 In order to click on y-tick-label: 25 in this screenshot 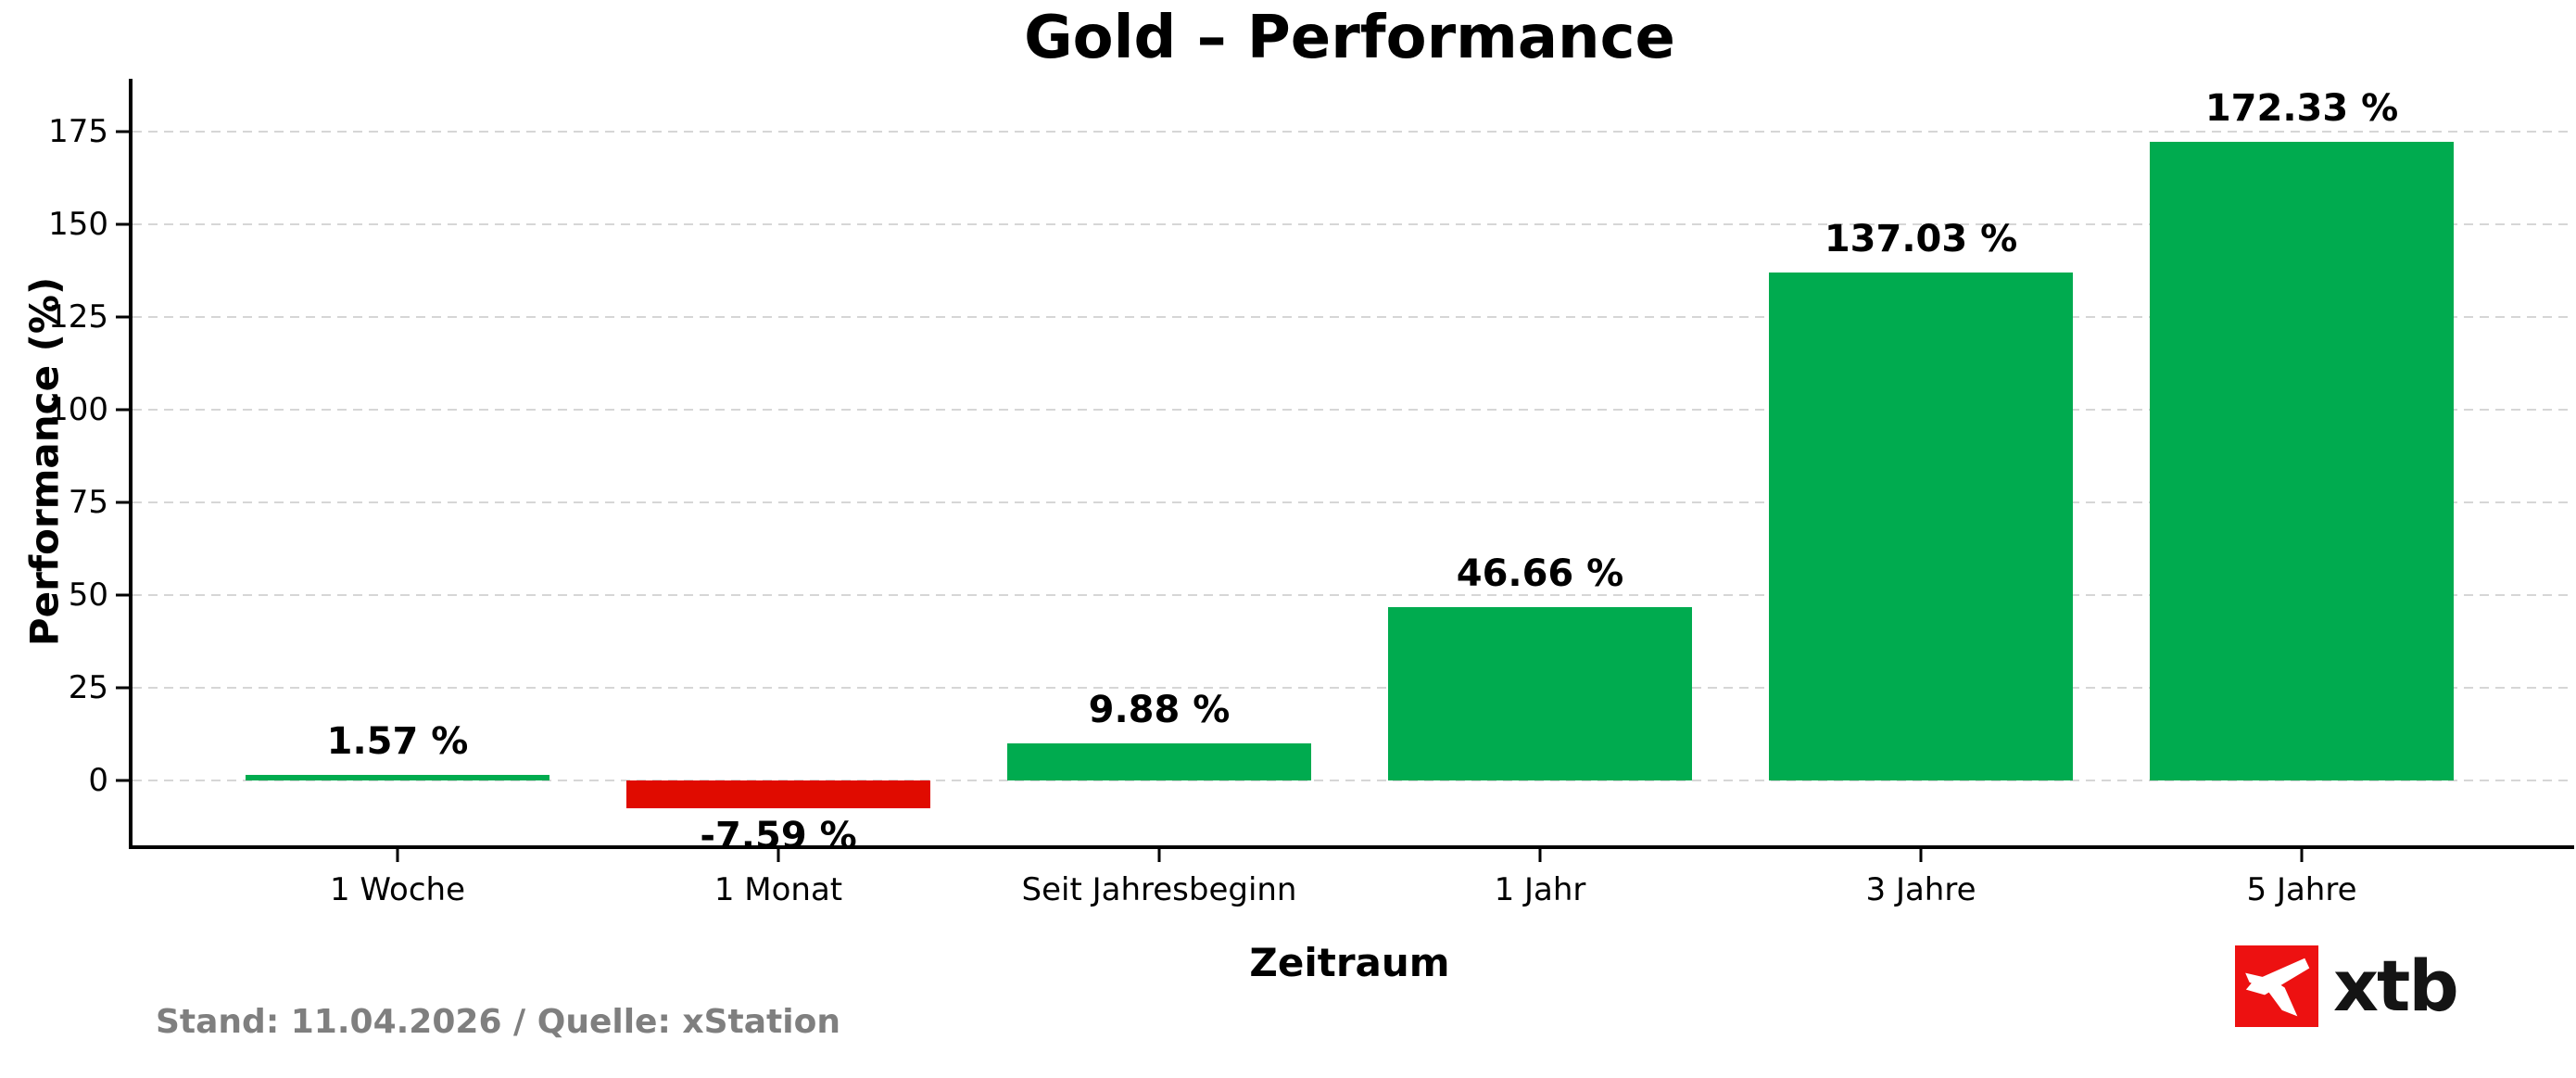, I will do `click(88, 688)`.